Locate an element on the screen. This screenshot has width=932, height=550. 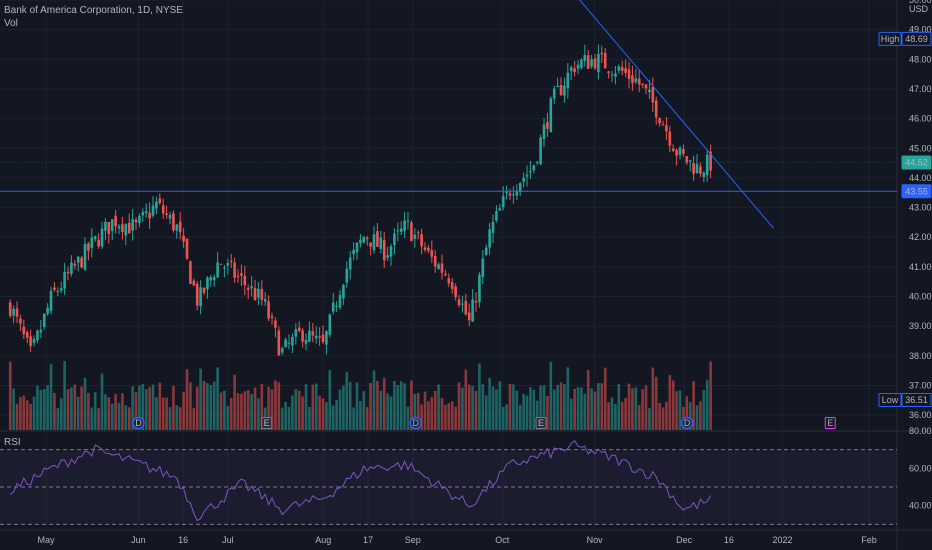
rsi-label: RSI is located at coordinates (12, 442).